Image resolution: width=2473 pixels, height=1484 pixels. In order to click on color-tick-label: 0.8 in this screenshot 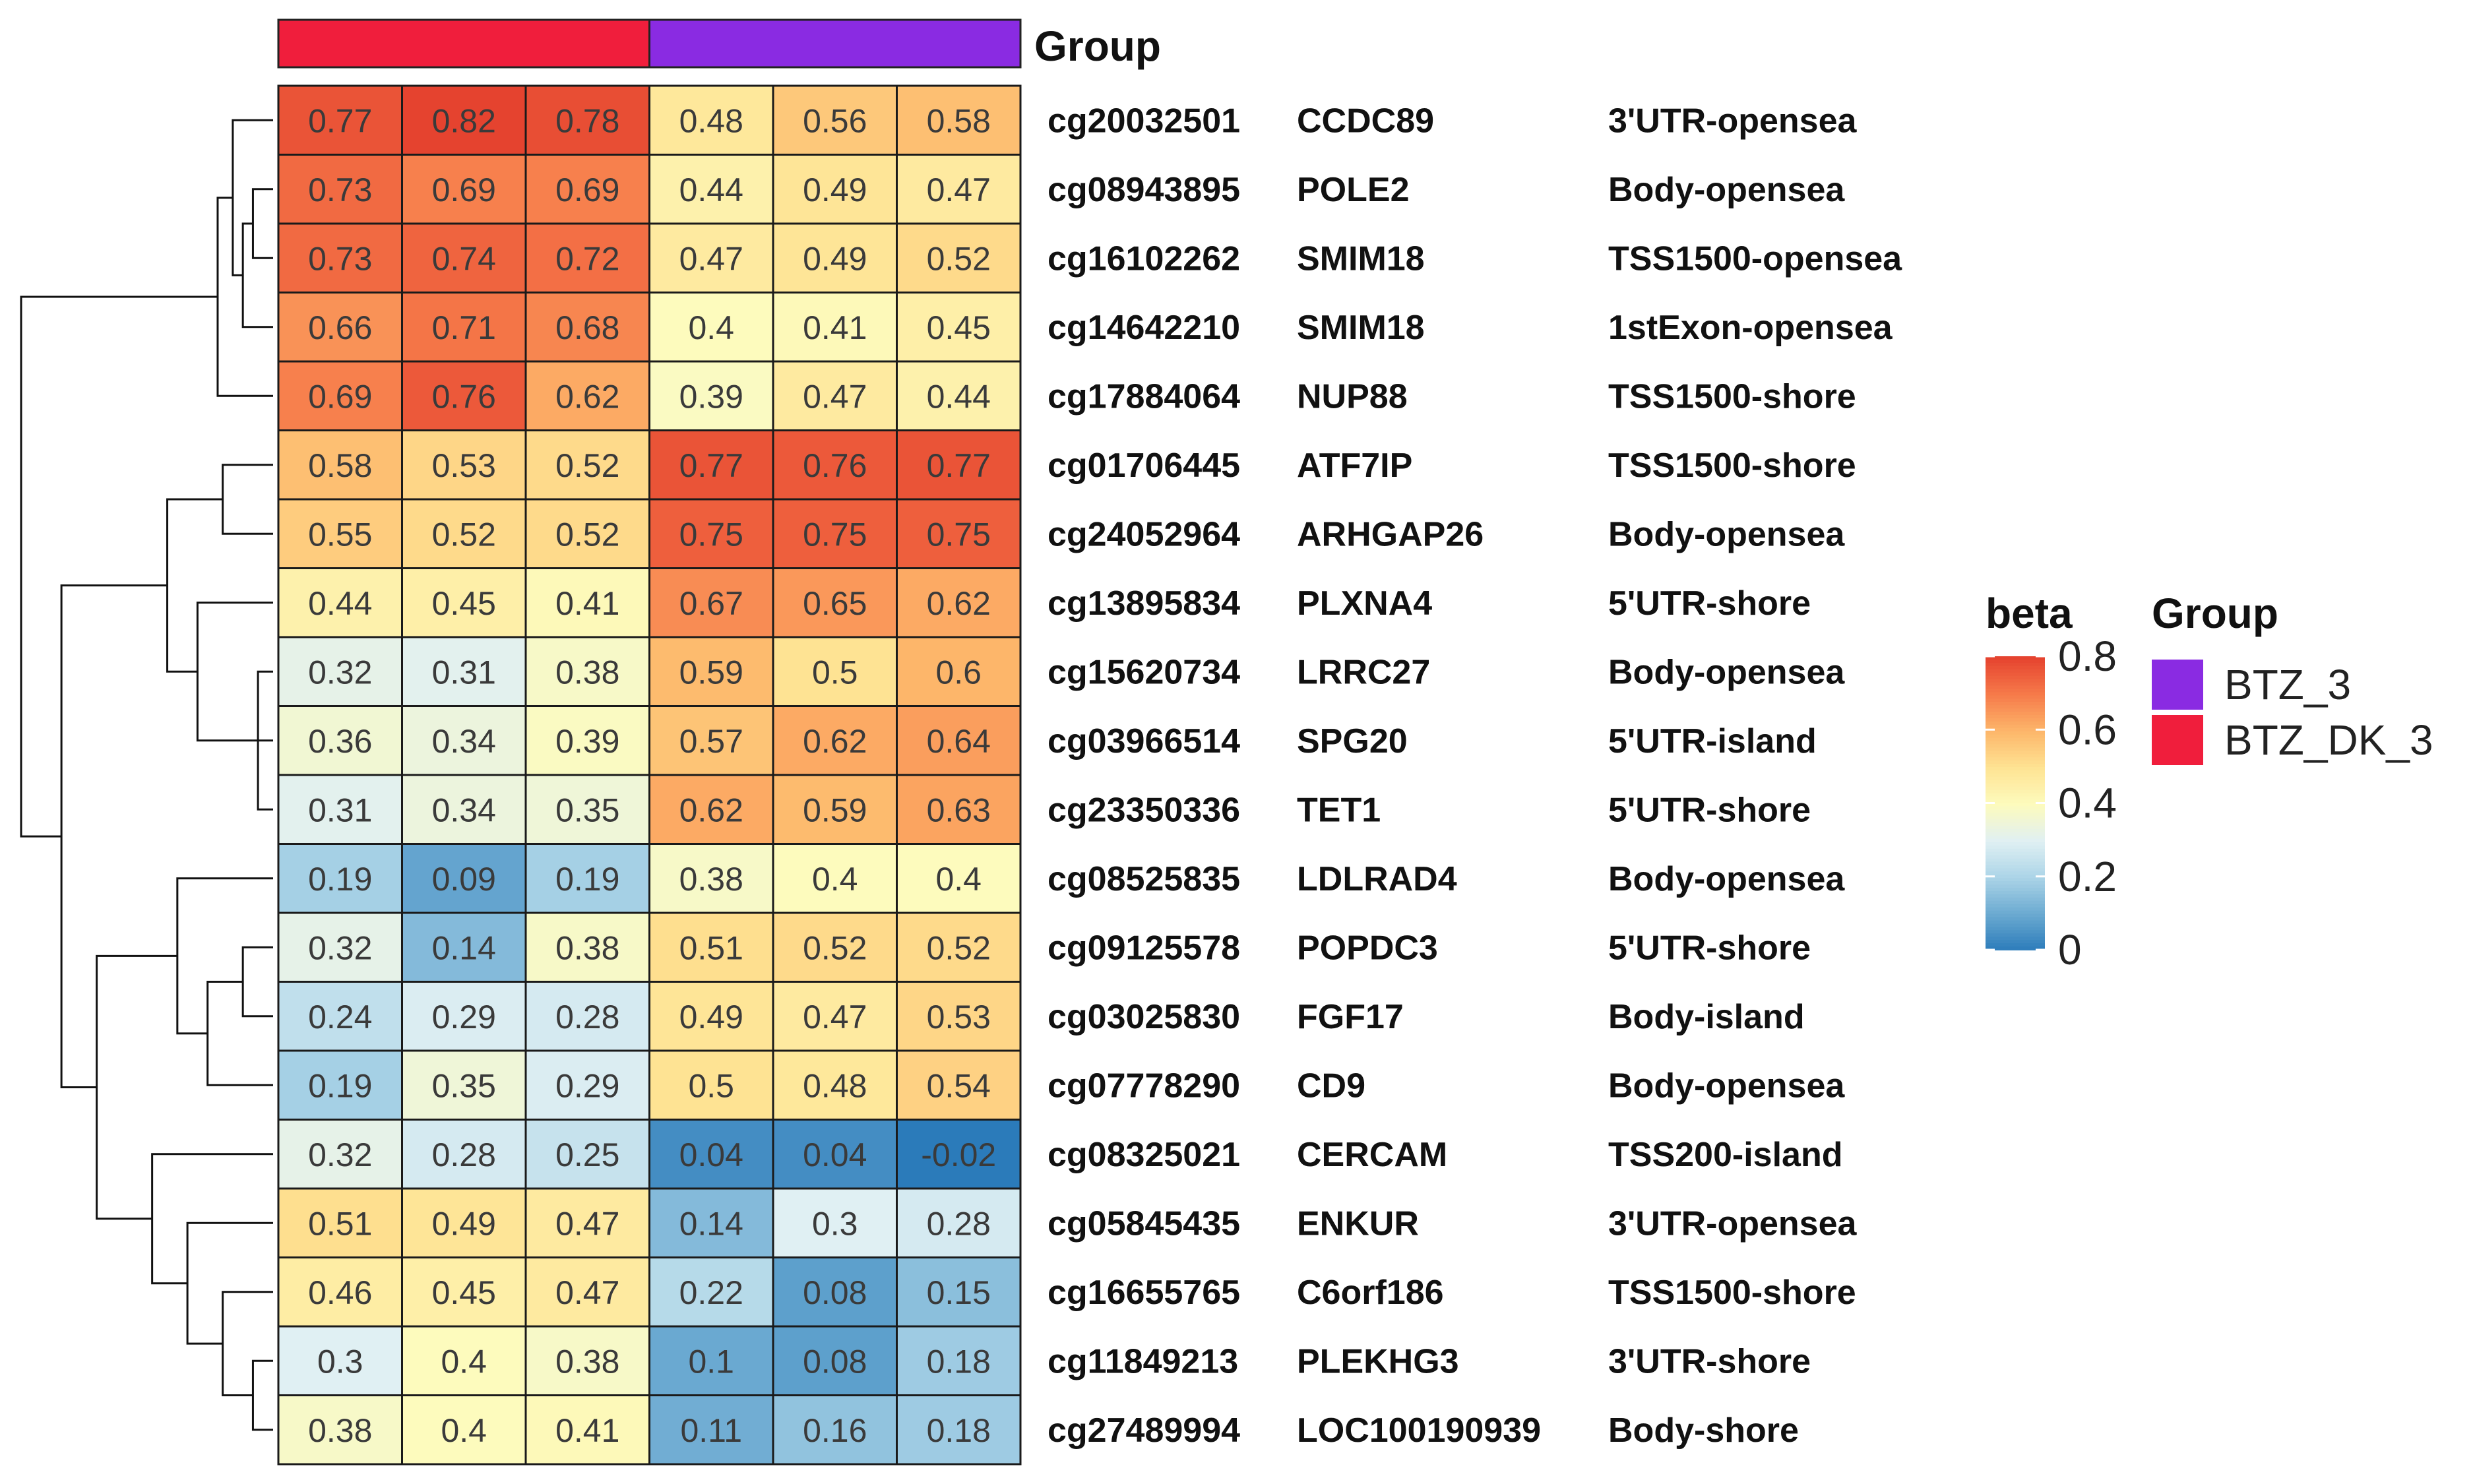, I will do `click(2087, 657)`.